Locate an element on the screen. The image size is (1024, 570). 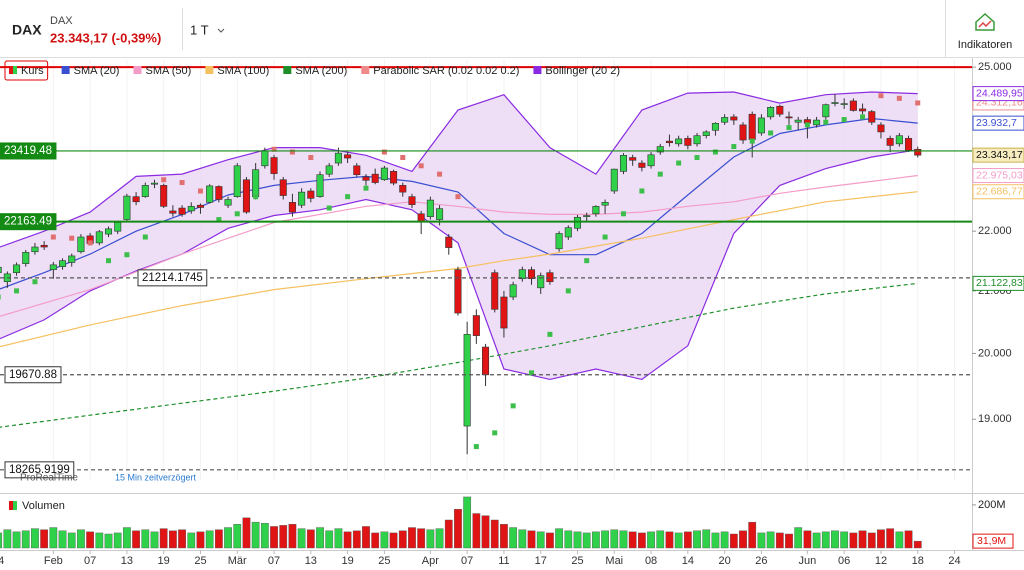
legend-item: Parabolic SAR (0.02 0.02 0.2) is located at coordinates (440, 71).